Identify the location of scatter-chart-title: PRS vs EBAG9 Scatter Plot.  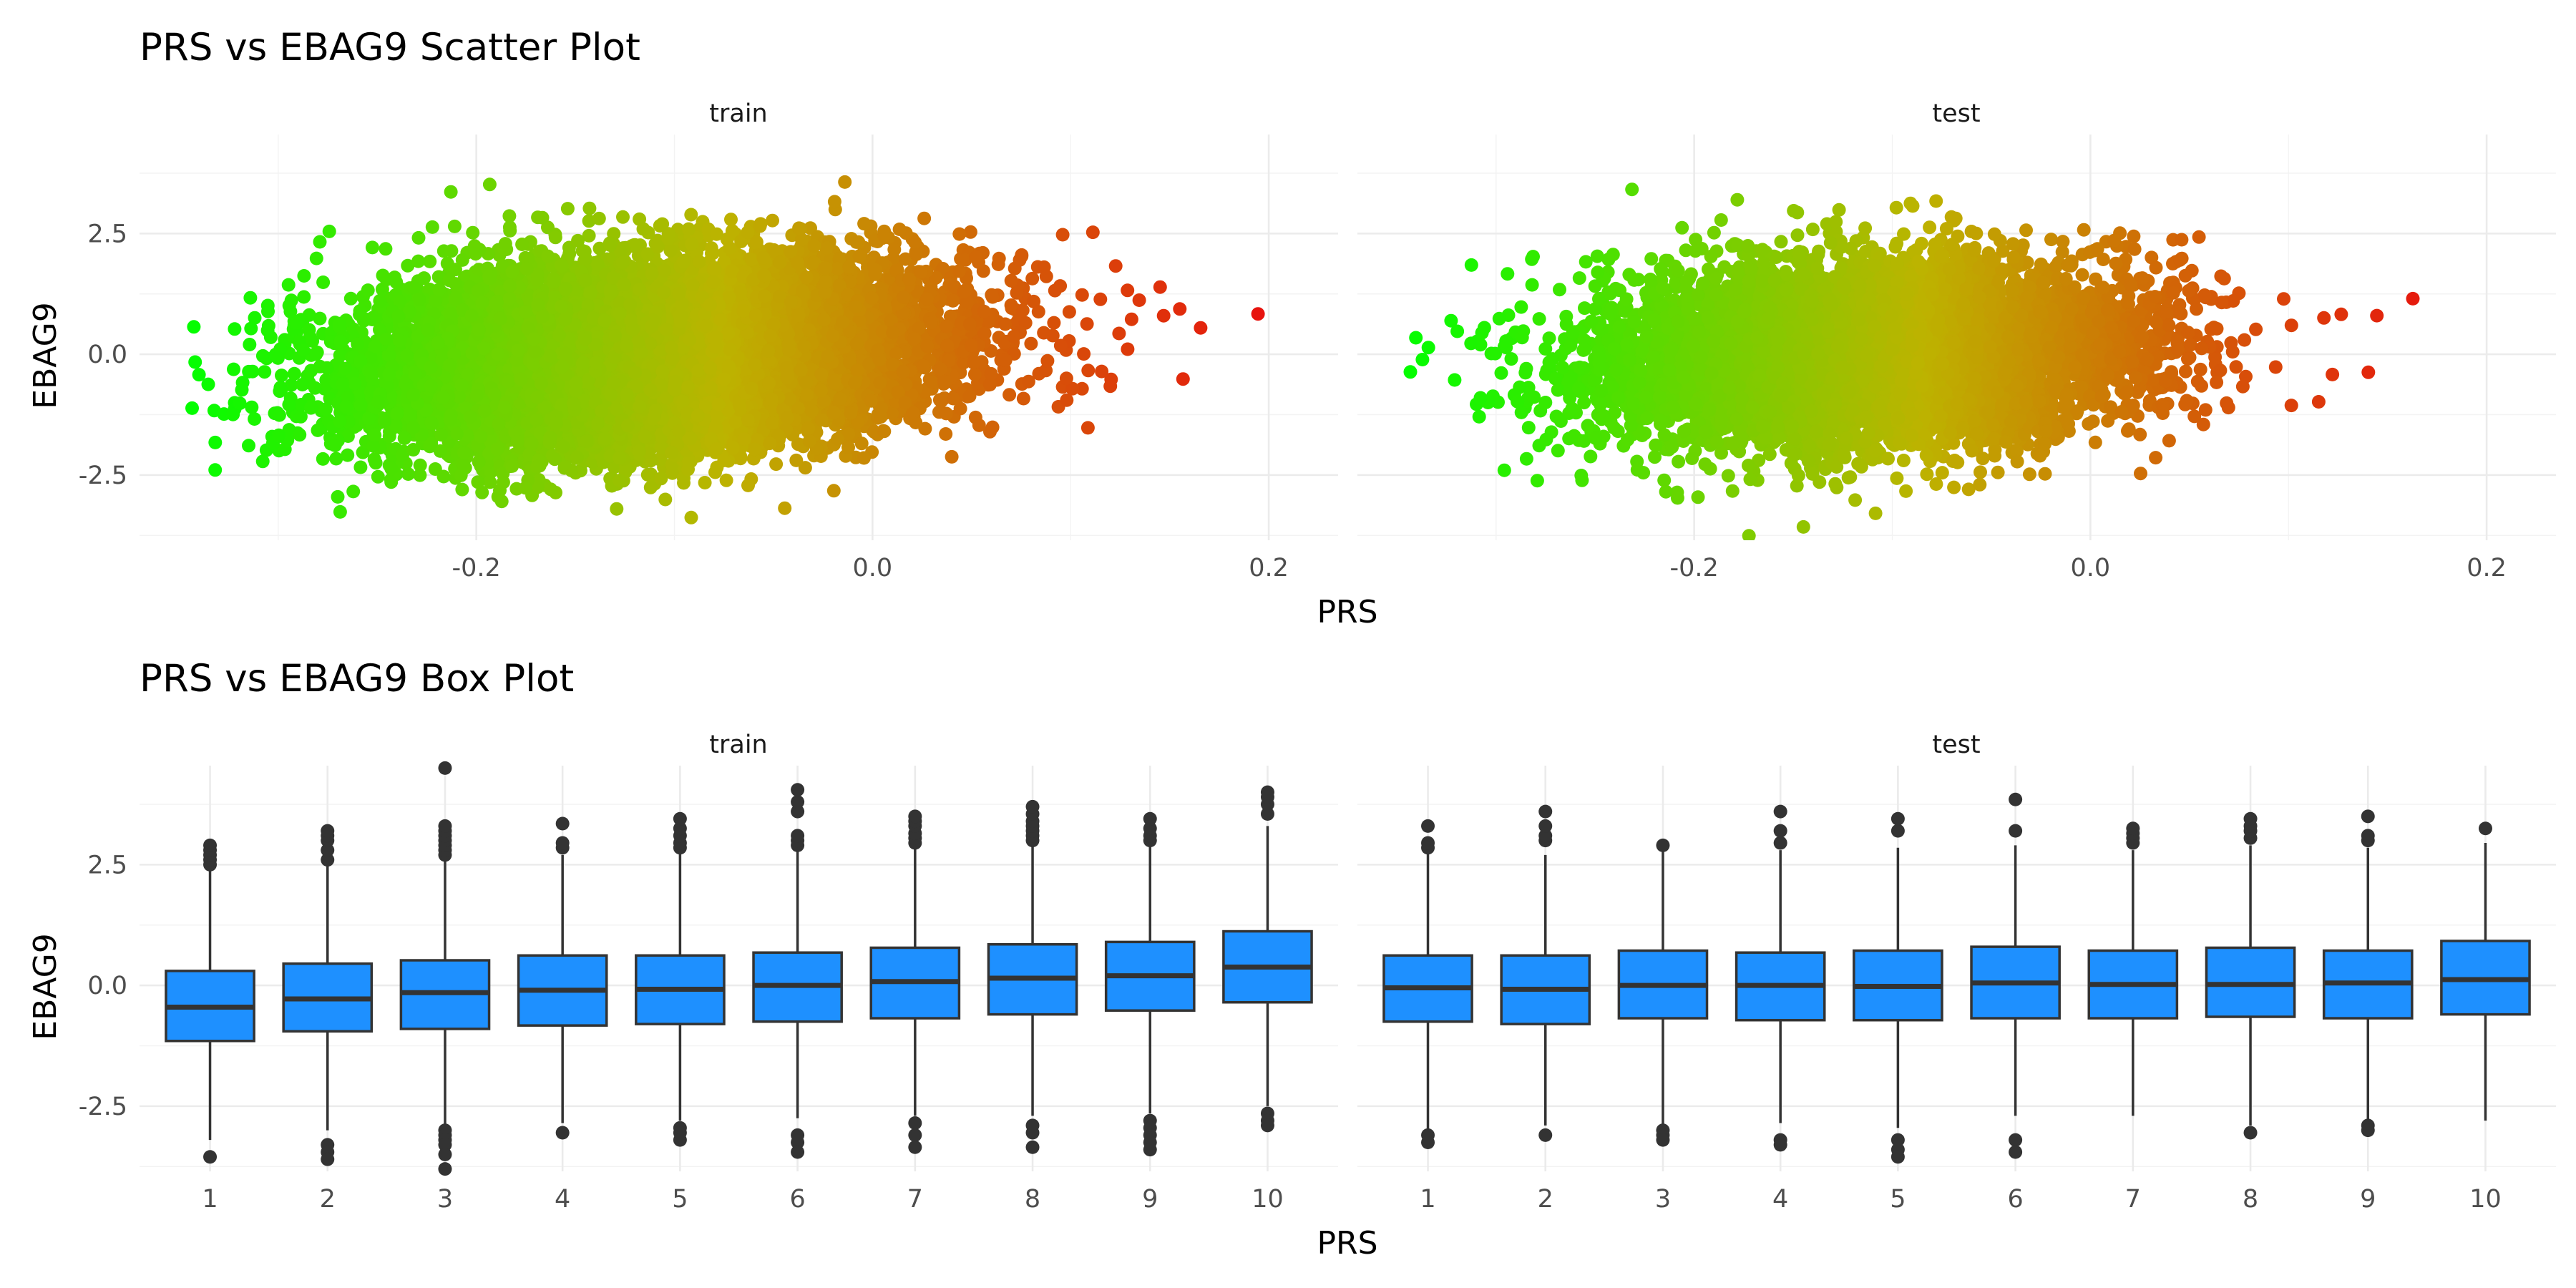
(390, 48).